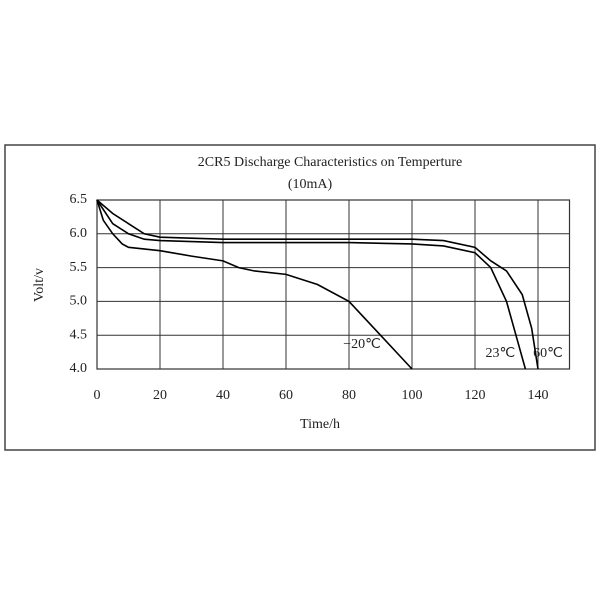 The image size is (600, 600). I want to click on series-label: −20℃, so click(362, 344).